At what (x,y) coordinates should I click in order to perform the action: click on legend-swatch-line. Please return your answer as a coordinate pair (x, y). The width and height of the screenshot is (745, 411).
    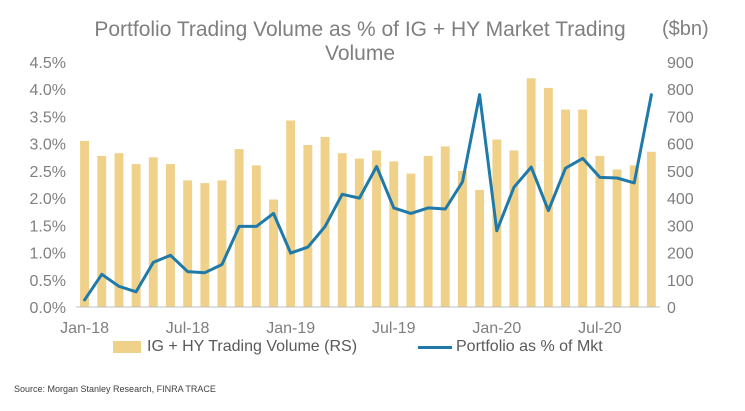
    Looking at the image, I should click on (435, 347).